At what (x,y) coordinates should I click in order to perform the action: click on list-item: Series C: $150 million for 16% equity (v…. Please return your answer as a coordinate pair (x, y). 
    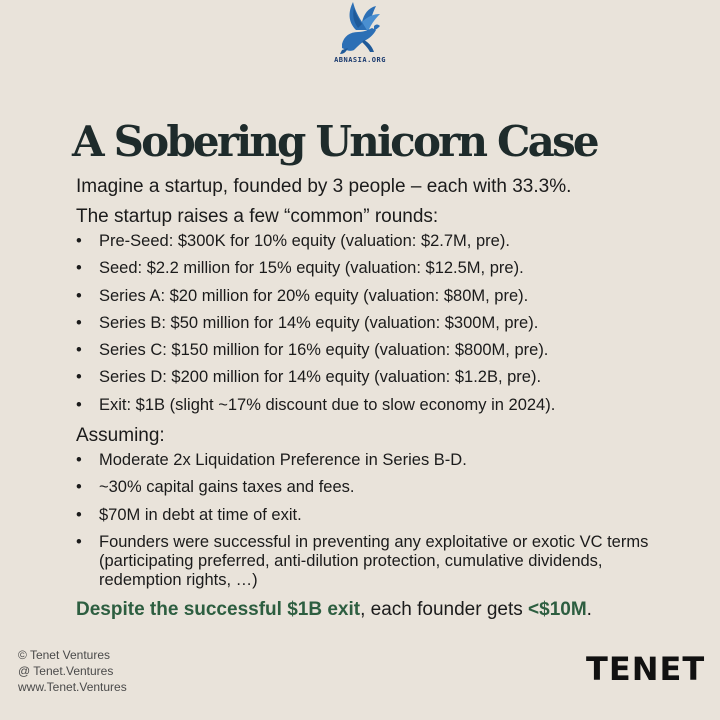
    Looking at the image, I should click on (386, 354).